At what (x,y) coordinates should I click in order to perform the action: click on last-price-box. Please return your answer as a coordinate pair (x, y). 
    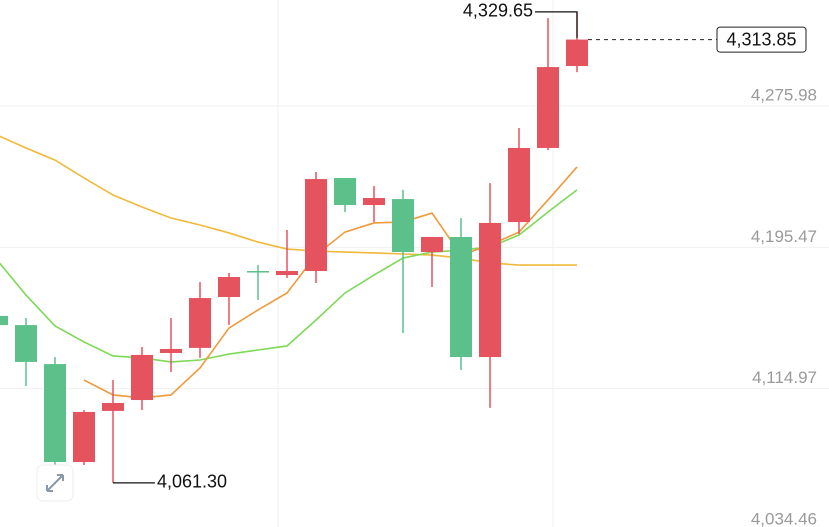
    Looking at the image, I should click on (761, 39).